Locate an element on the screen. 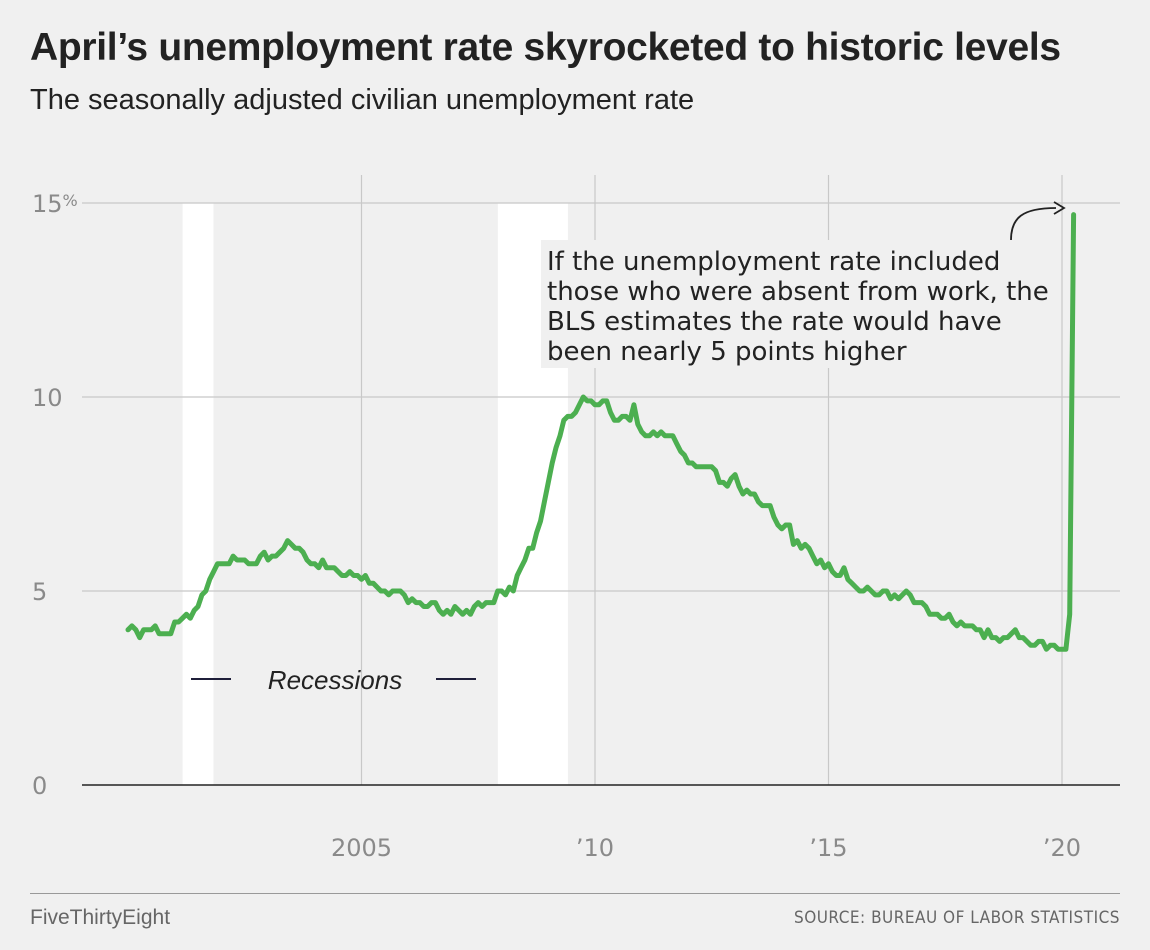 This screenshot has height=950, width=1150. annotation-background is located at coordinates (784, 304).